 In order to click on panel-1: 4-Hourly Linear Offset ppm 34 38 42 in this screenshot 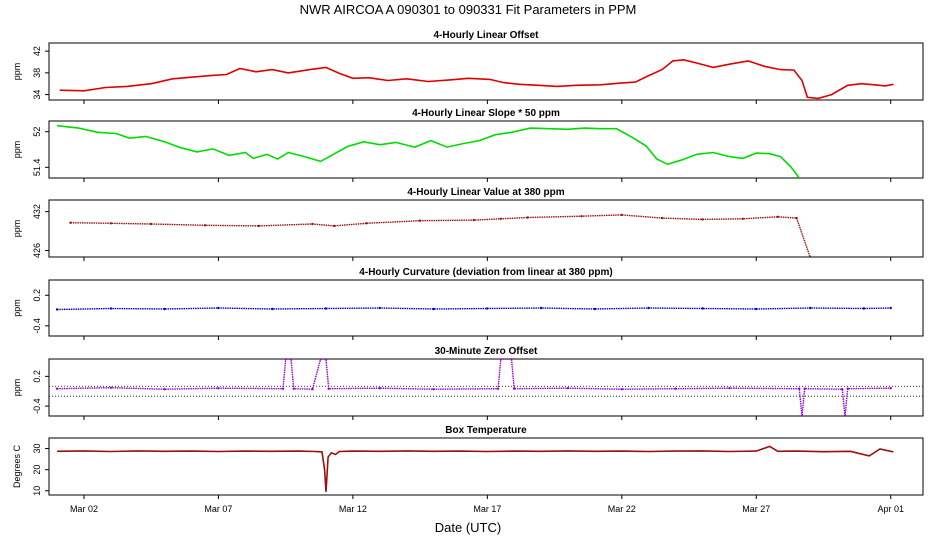, I will do `click(468, 67)`.